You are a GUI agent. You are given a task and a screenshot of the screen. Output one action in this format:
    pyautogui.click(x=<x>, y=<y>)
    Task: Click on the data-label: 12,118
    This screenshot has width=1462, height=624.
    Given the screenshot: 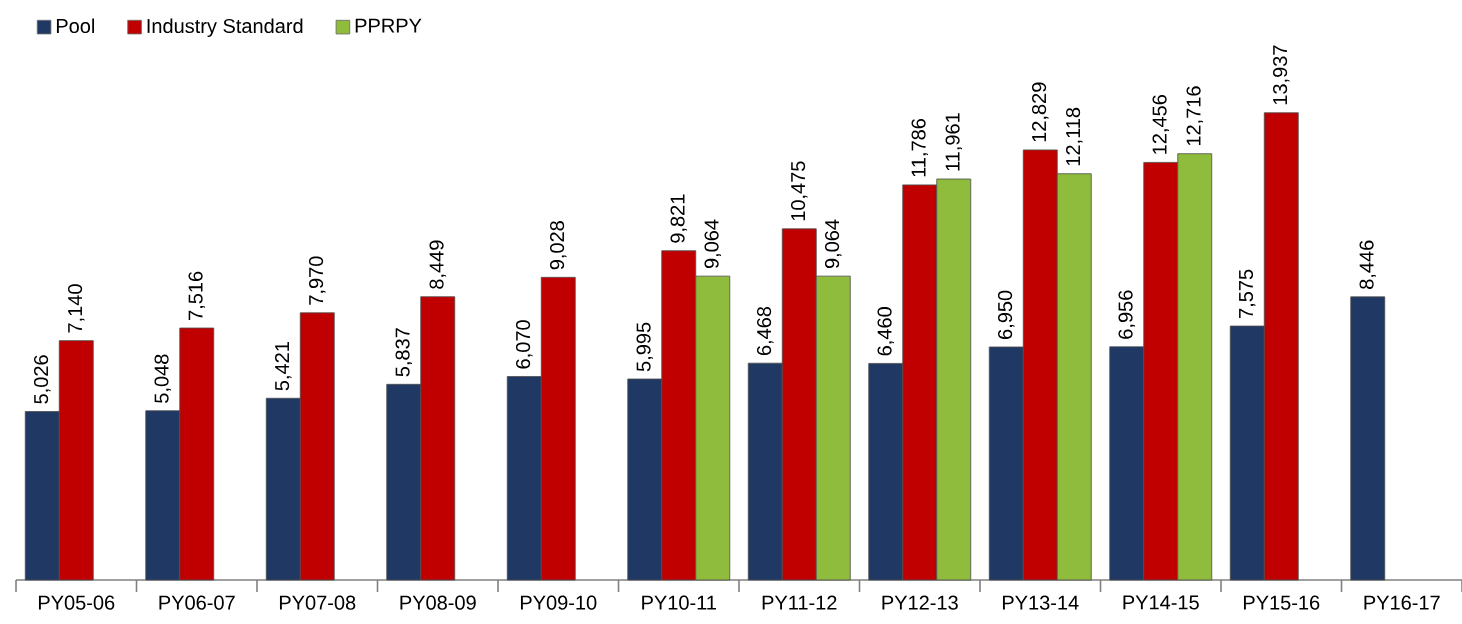 What is the action you would take?
    pyautogui.click(x=1074, y=136)
    